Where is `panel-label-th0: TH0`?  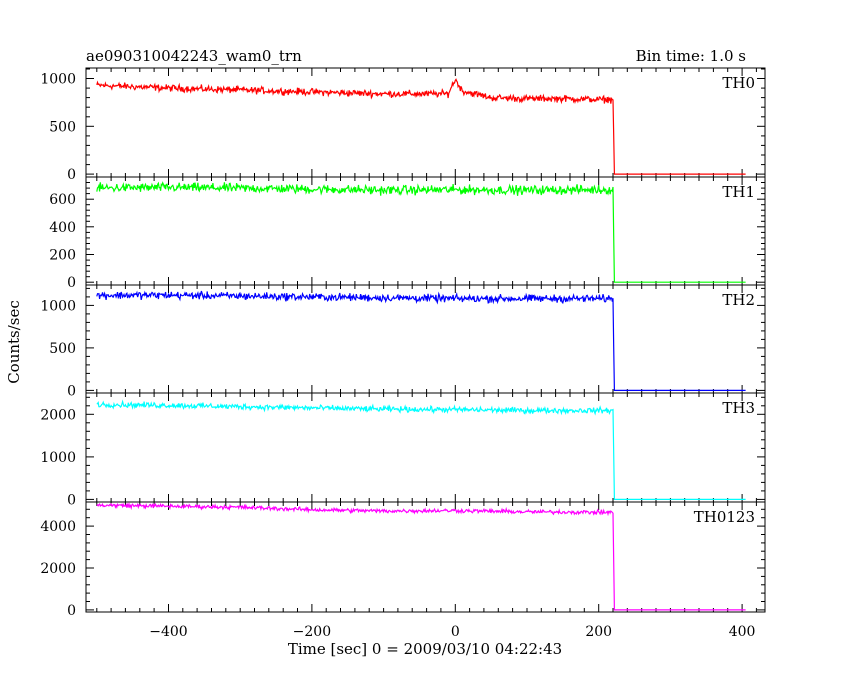 panel-label-th0: TH0 is located at coordinates (738, 83).